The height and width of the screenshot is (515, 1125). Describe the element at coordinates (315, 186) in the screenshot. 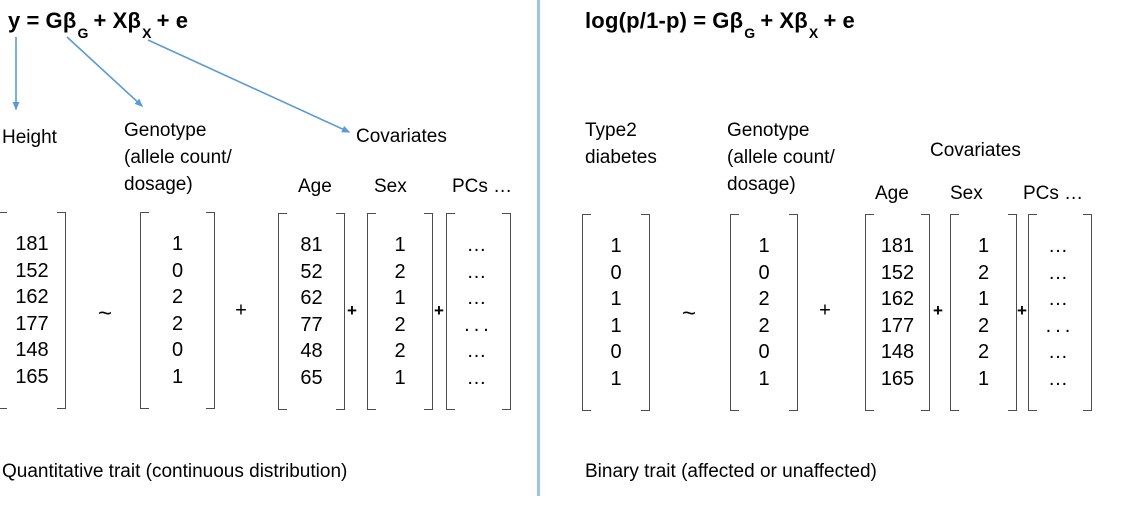

I see `left-age-header: Age` at that location.